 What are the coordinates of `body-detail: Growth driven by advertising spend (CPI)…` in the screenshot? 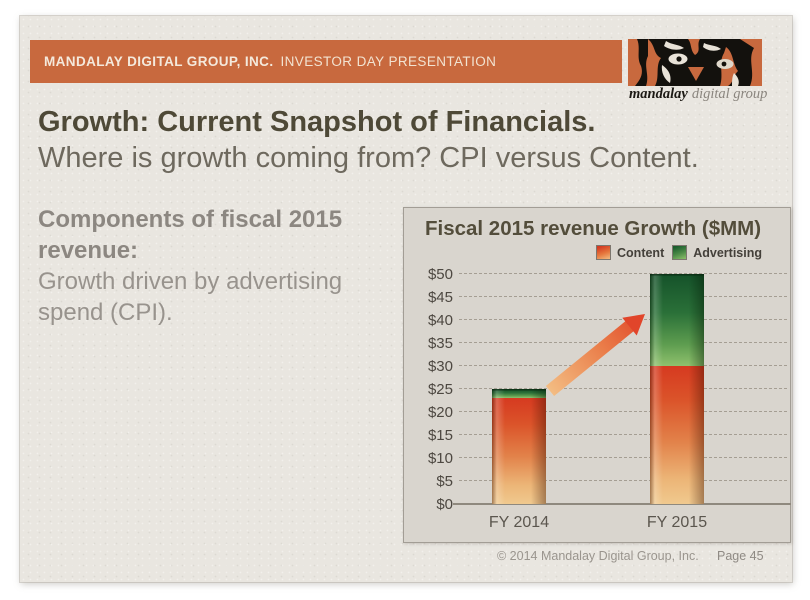 It's located at (190, 297).